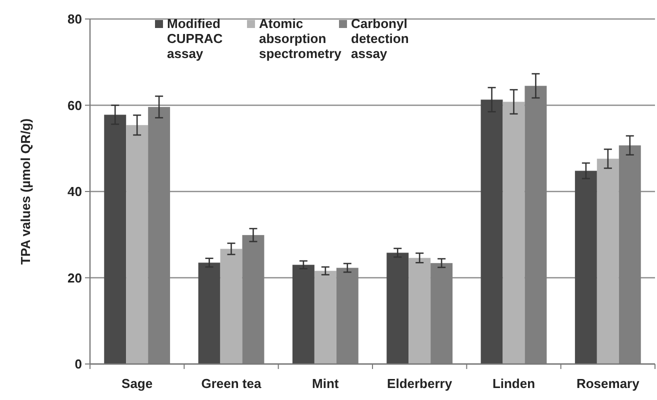  I want to click on x-tick-label: Elderberry, so click(420, 383).